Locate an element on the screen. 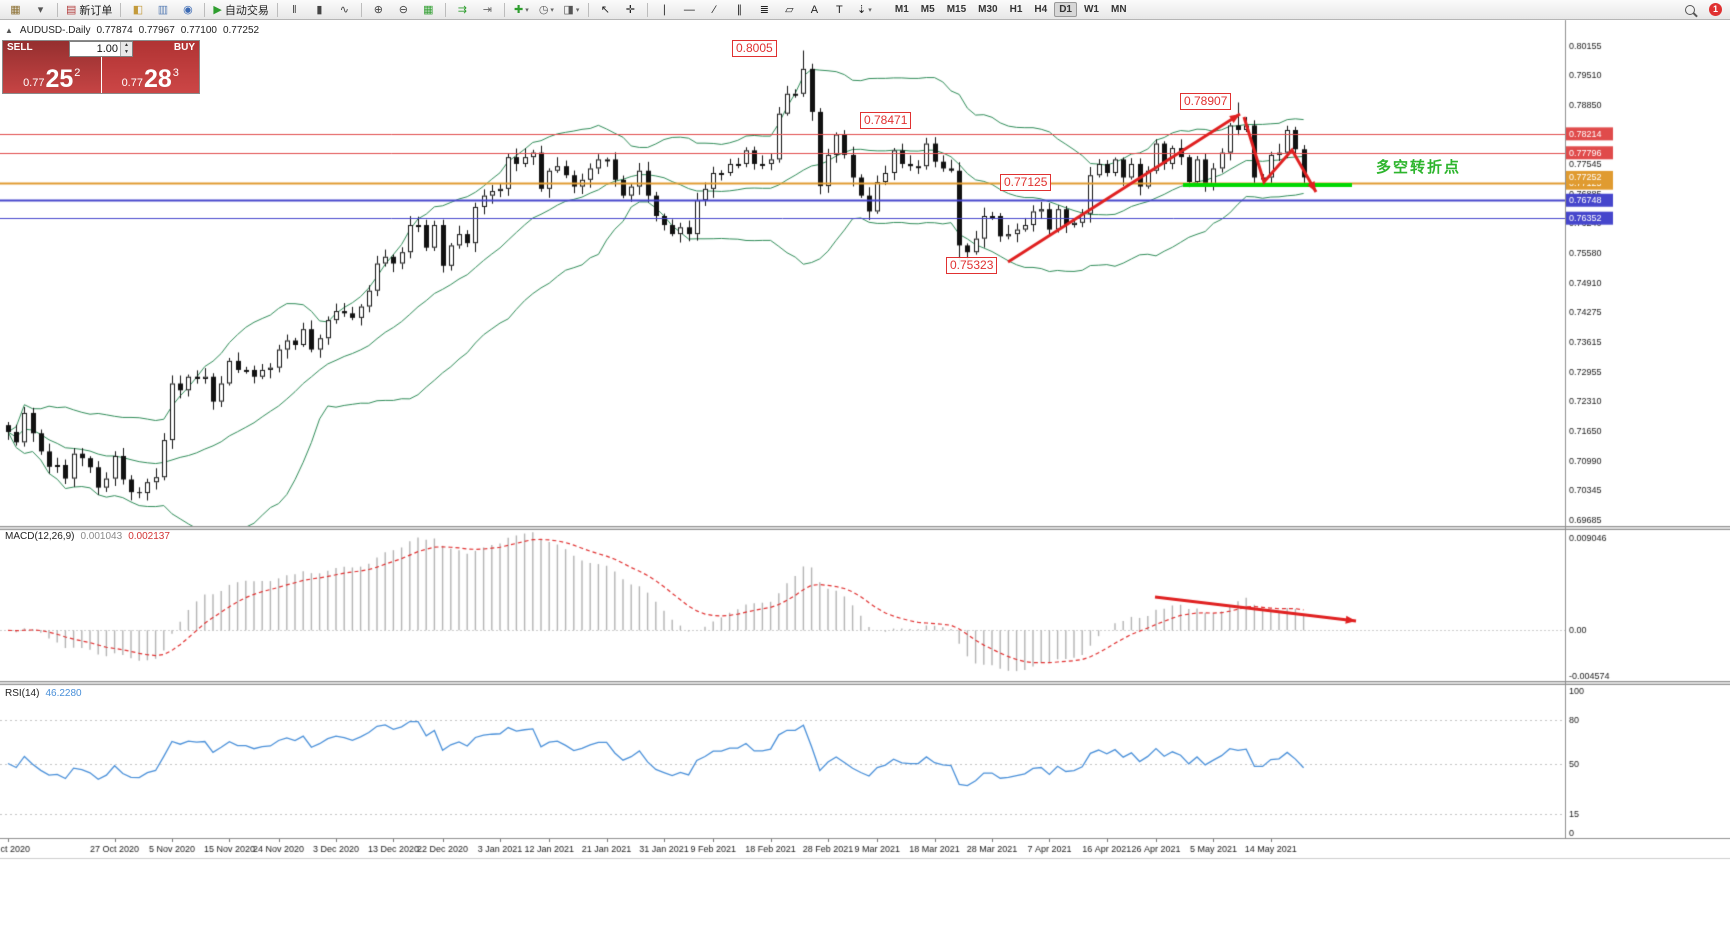  bar-chart-icon: ‖ is located at coordinates (294, 10).